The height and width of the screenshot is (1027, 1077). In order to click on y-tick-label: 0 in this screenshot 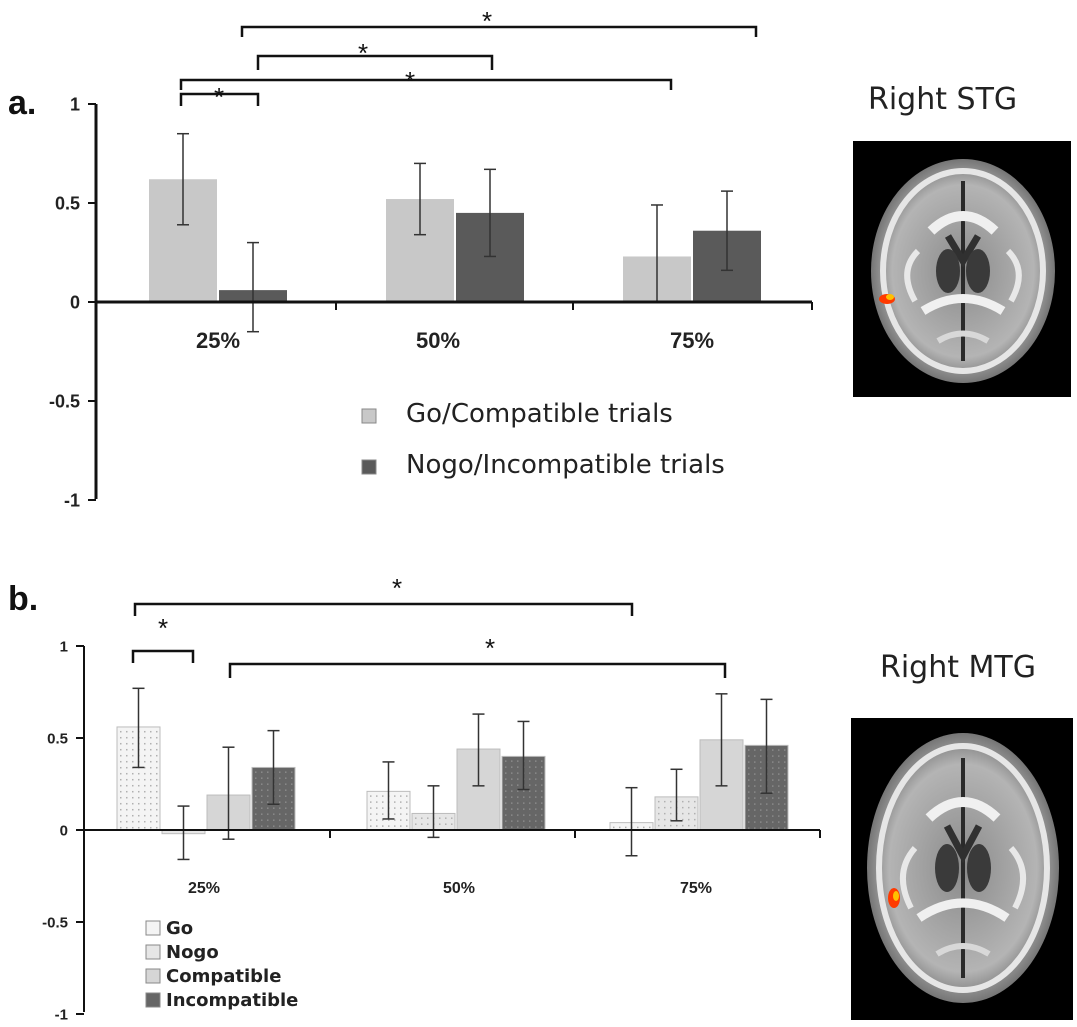, I will do `click(64, 830)`.